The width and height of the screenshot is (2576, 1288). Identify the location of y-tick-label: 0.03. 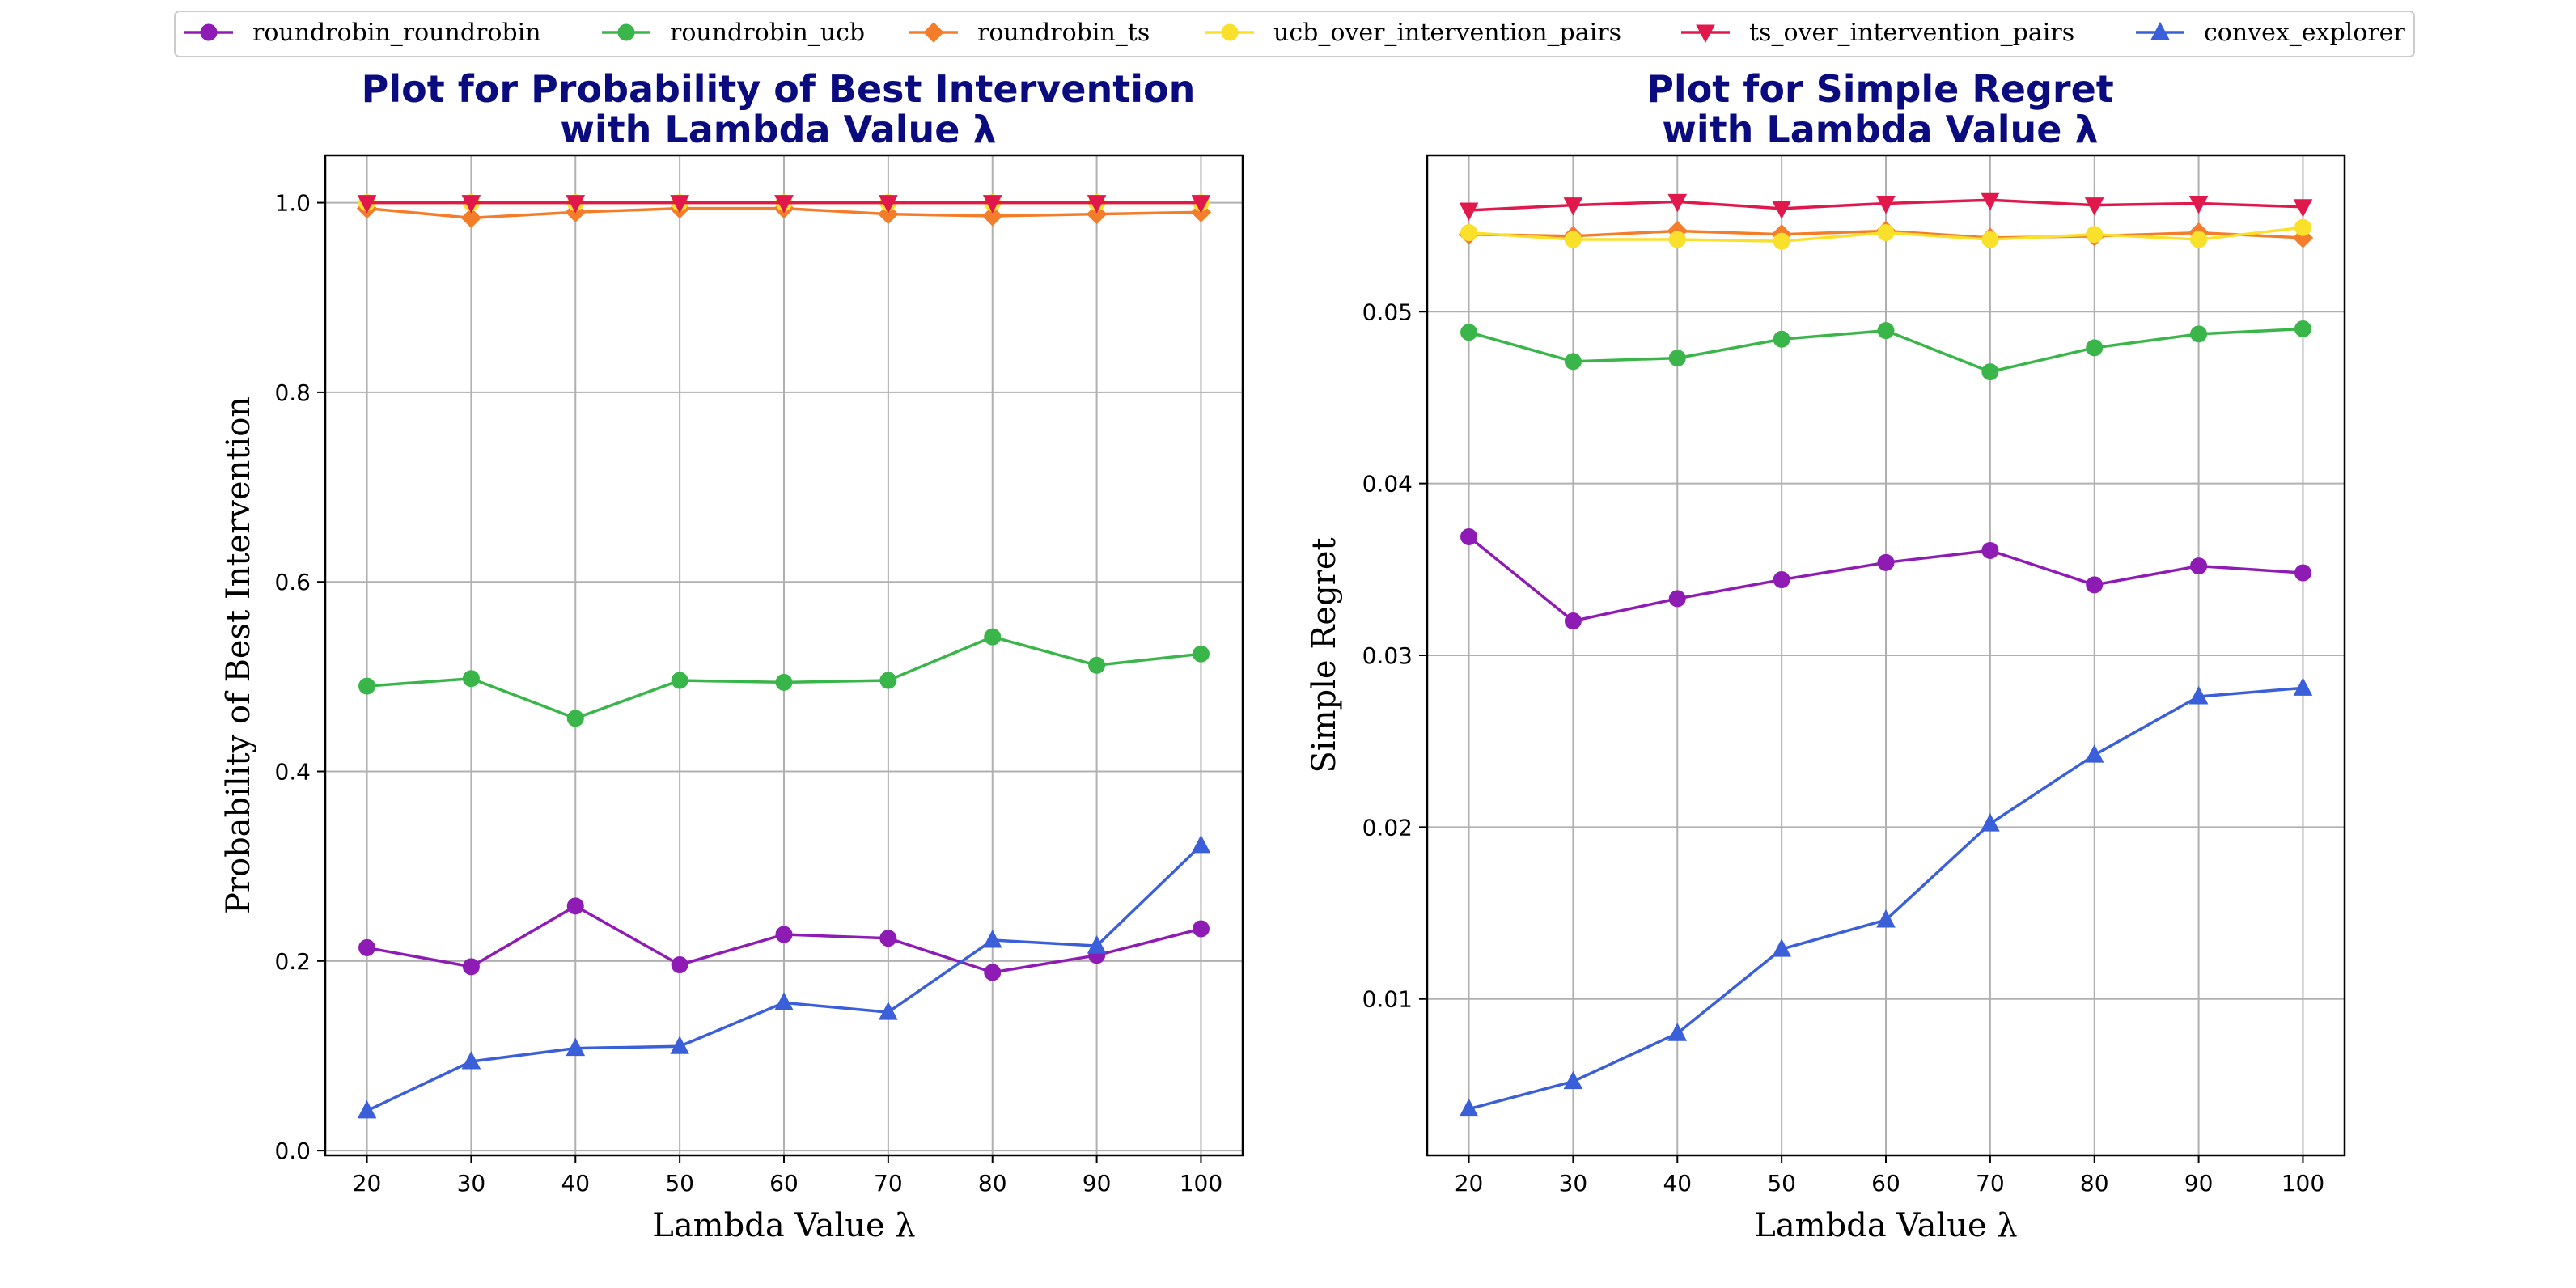
(1387, 655).